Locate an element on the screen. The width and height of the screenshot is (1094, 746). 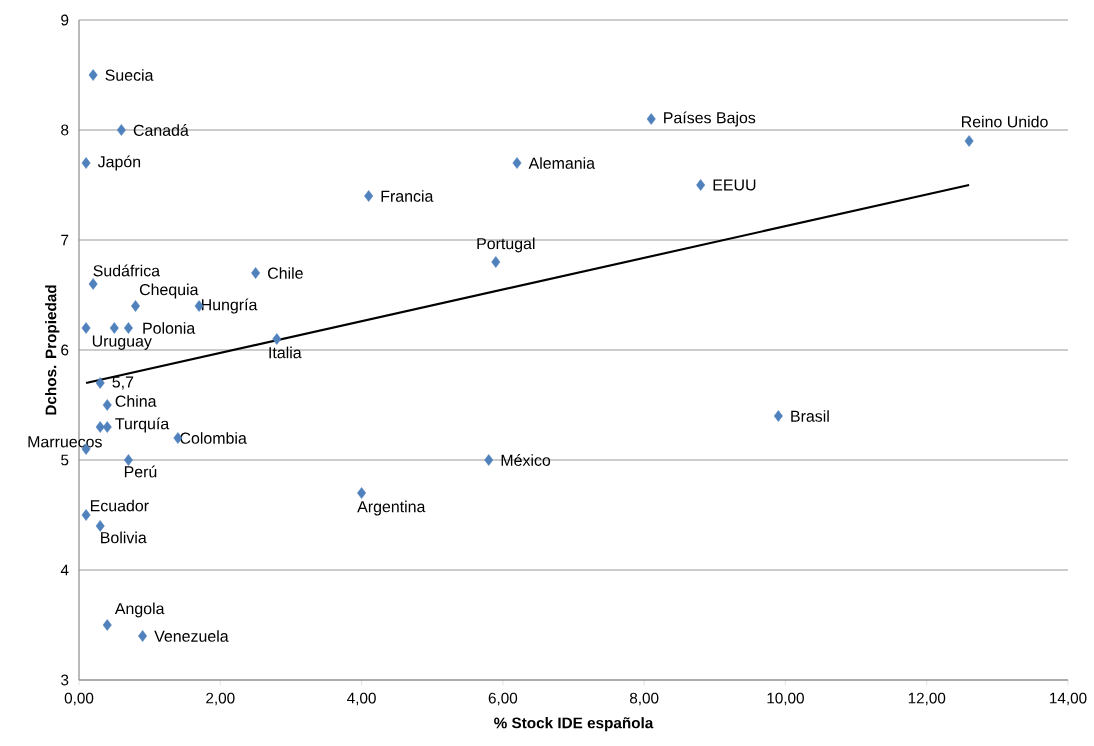
y-tick-label: 8 is located at coordinates (65, 130).